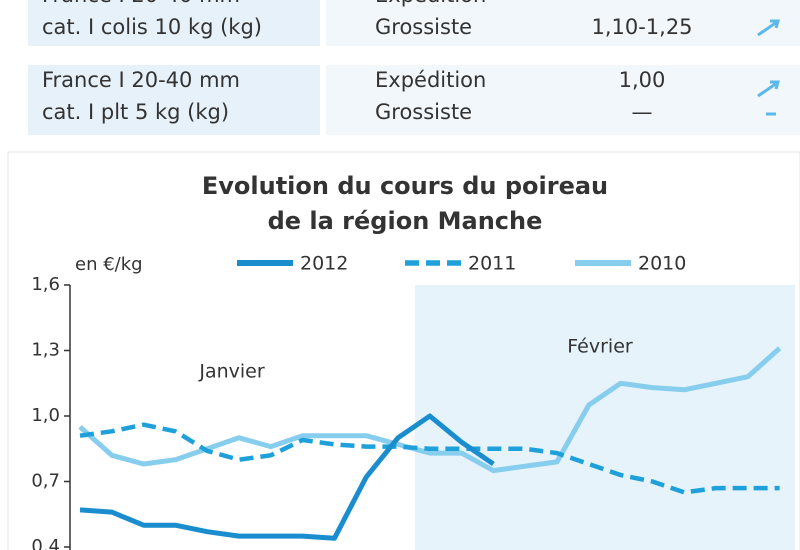 This screenshot has height=550, width=800. Describe the element at coordinates (405, 221) in the screenshot. I see `chart-title: de la région Manche` at that location.